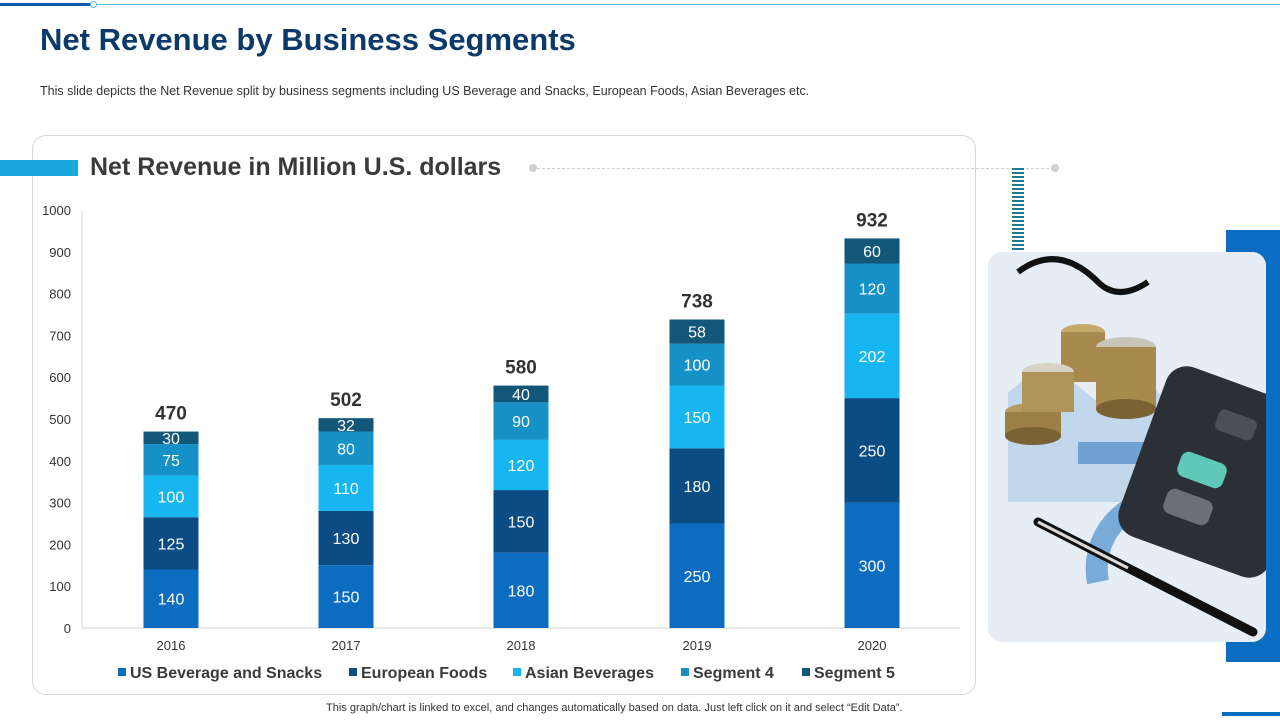 The height and width of the screenshot is (720, 1280). Describe the element at coordinates (60, 544) in the screenshot. I see `y-tick-label: 200` at that location.